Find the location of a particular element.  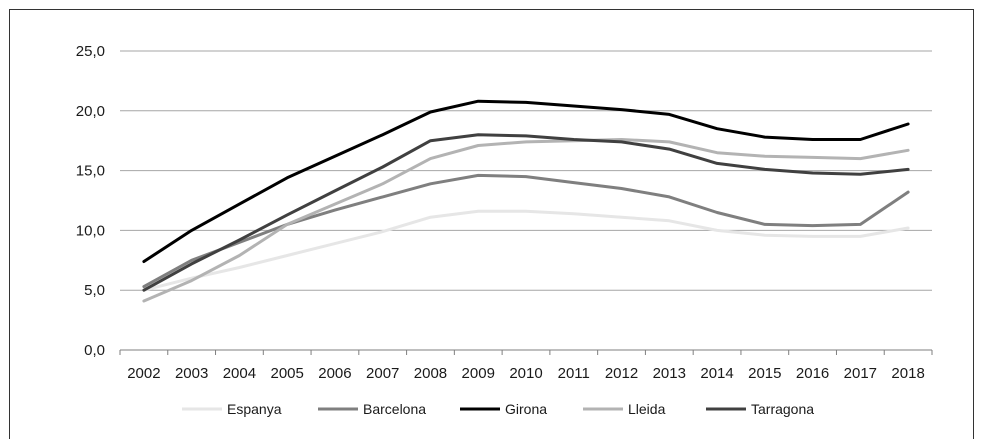

x-tick-label: 2008 is located at coordinates (430, 373).